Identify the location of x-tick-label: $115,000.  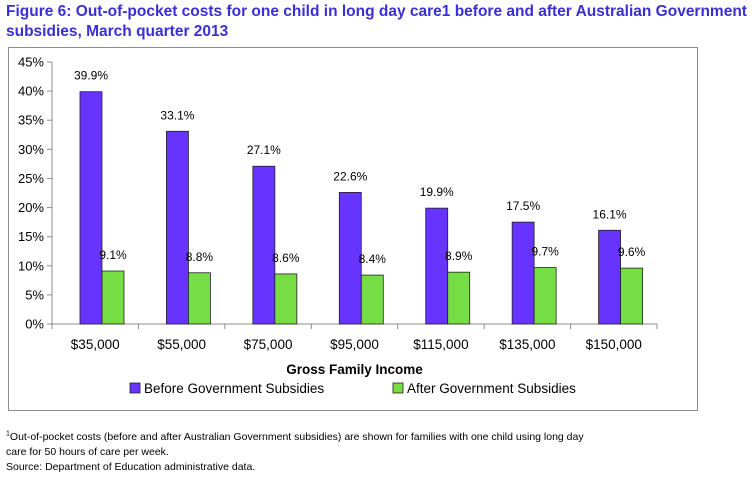
(440, 344).